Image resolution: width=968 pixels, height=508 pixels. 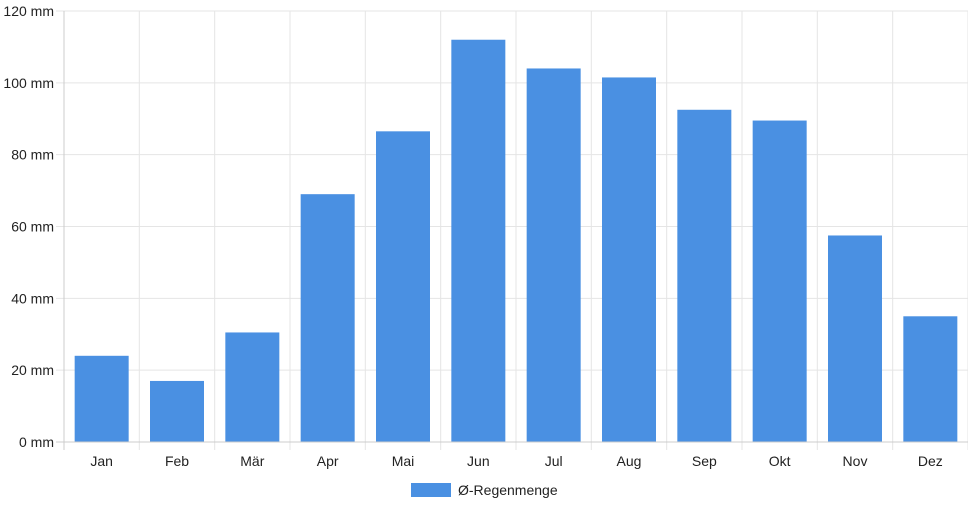 What do you see at coordinates (28, 83) in the screenshot?
I see `y-tick-label: 100 mm` at bounding box center [28, 83].